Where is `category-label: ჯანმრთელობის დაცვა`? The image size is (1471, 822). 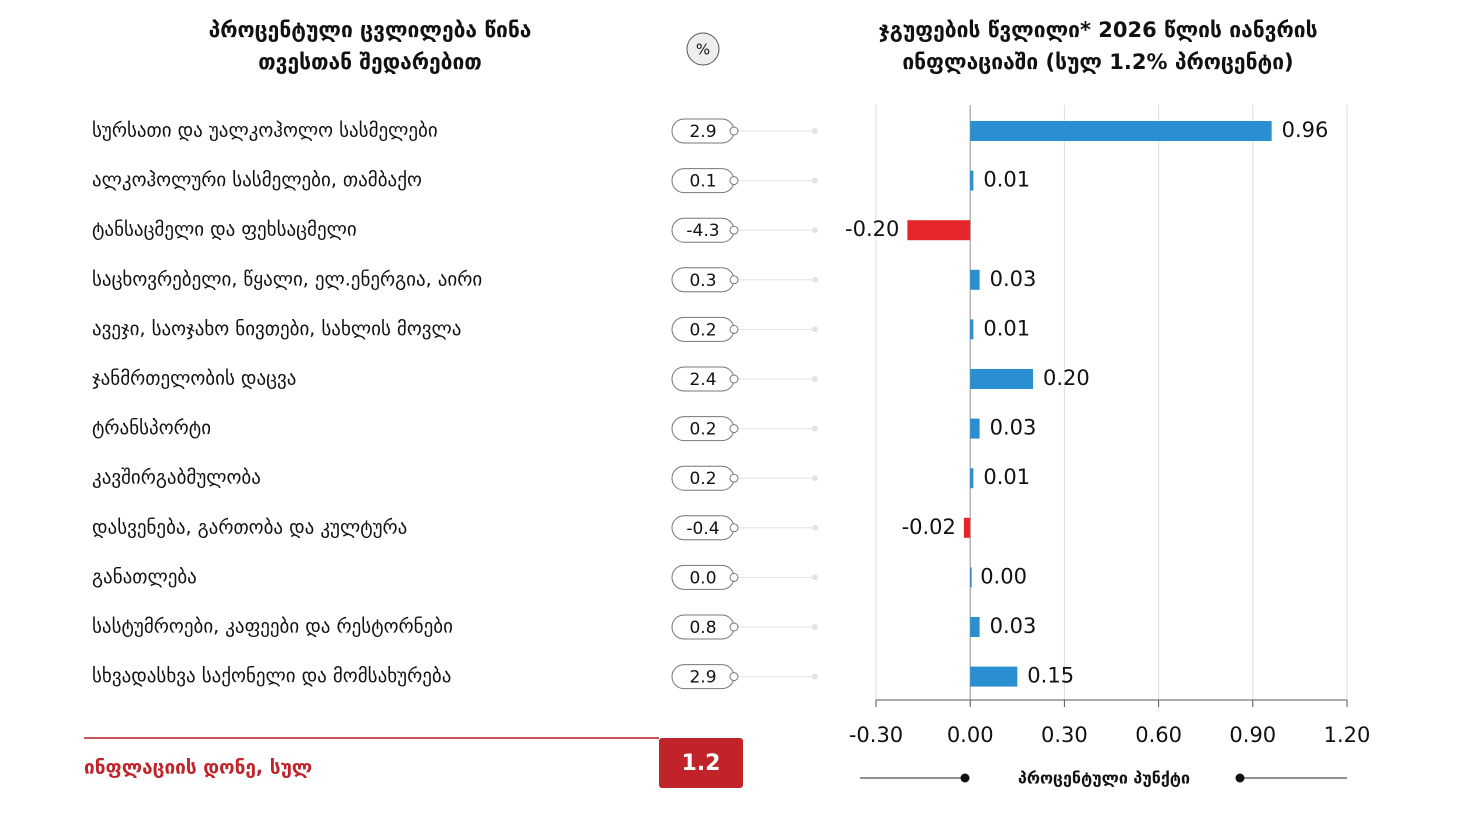
category-label: ჯანმრთელობის დაცვა is located at coordinates (194, 379).